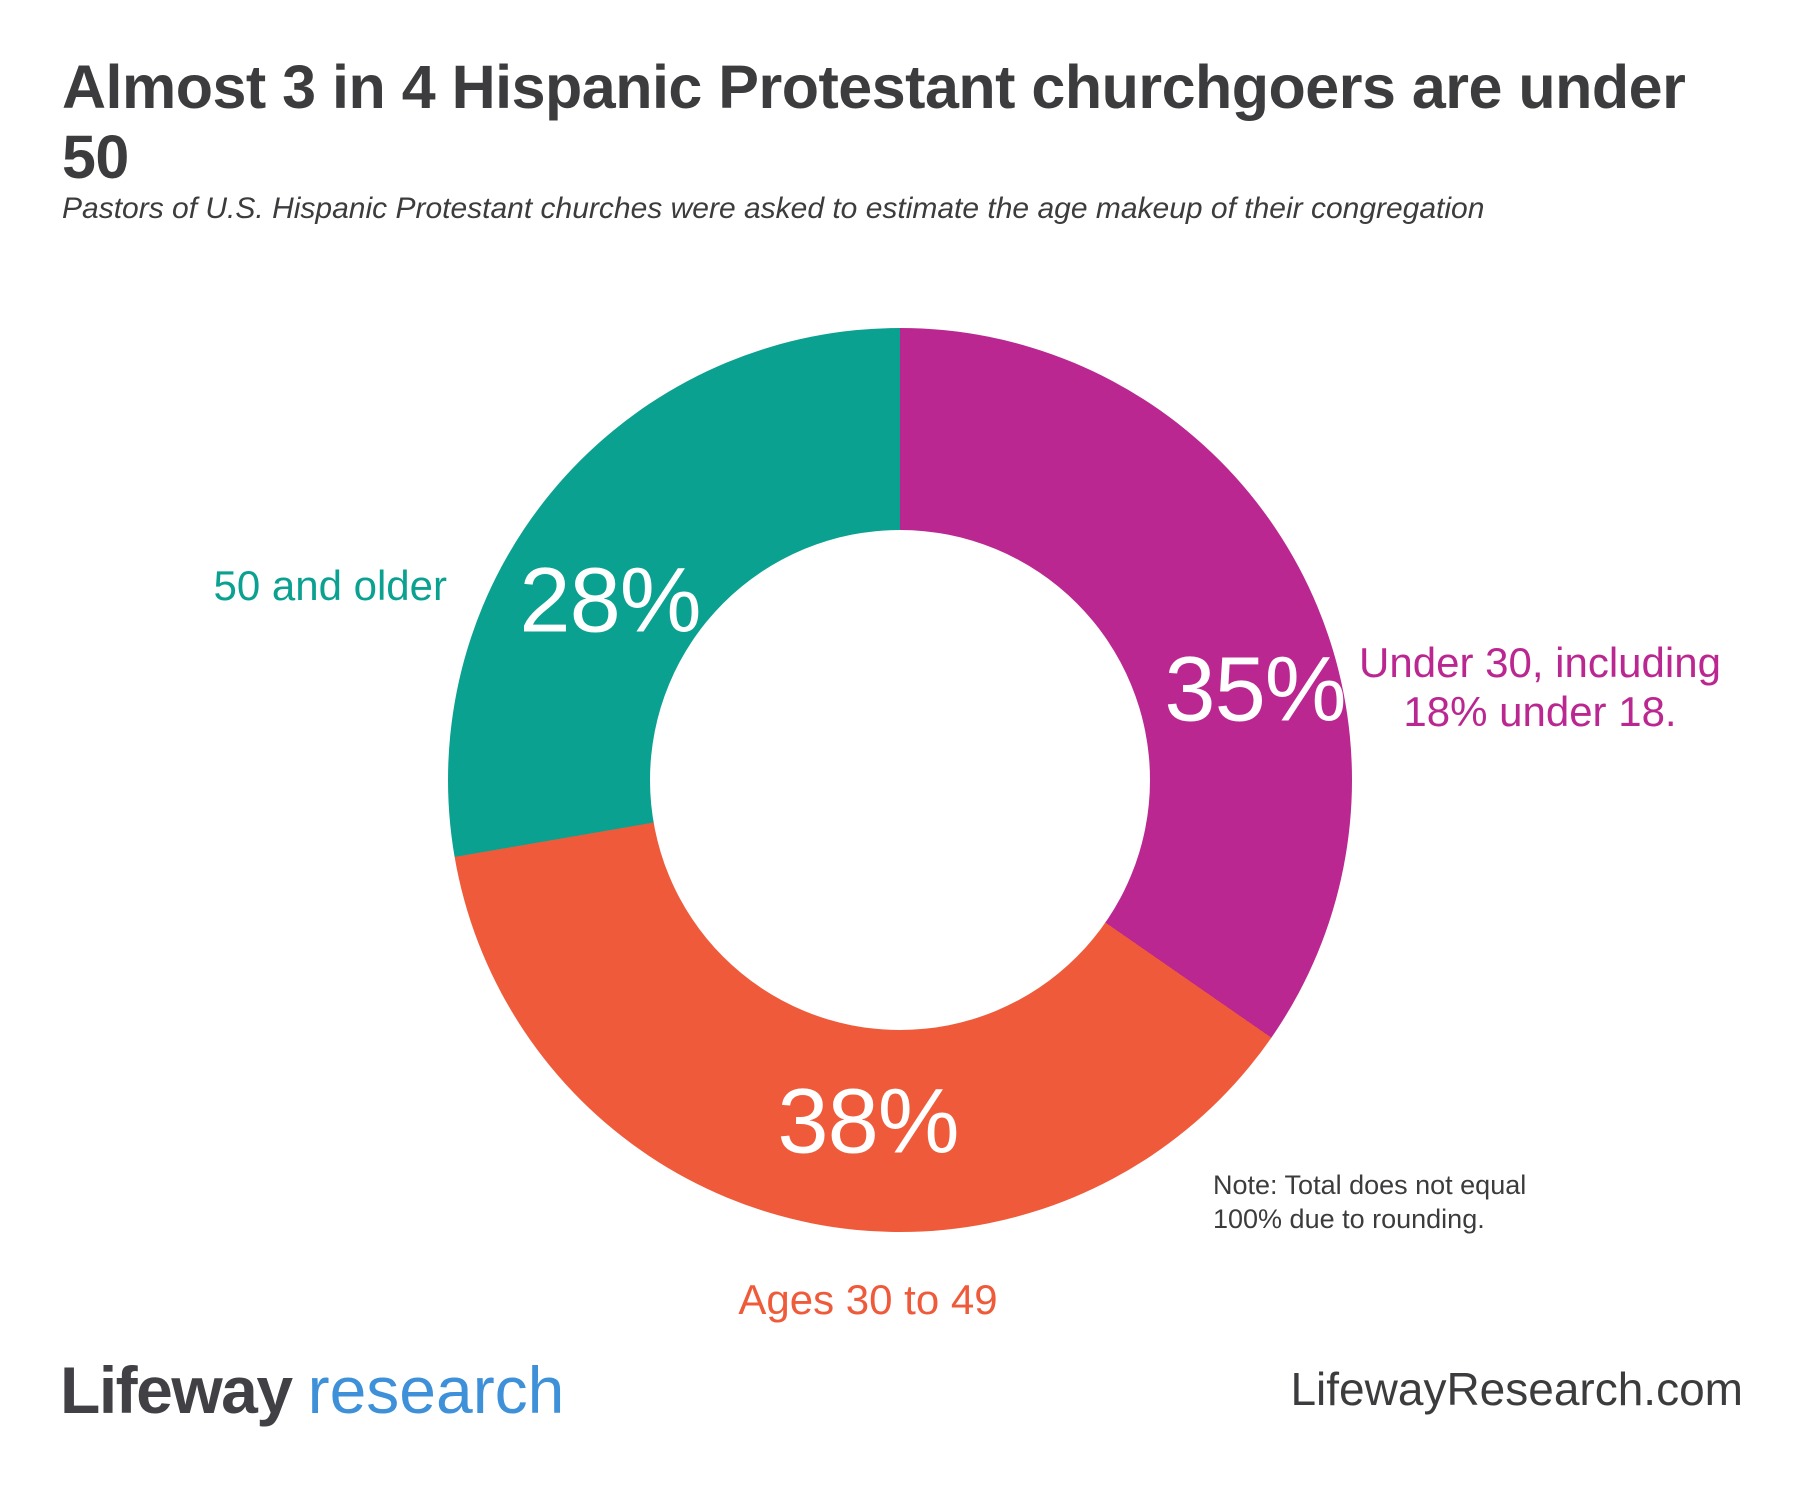  Describe the element at coordinates (1540, 662) in the screenshot. I see `segment-label-under30-line1: Under 30, including` at that location.